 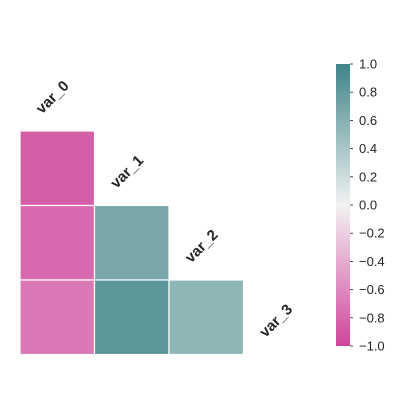 I want to click on colorbar-tick-label-5: 0.0, so click(x=368, y=205).